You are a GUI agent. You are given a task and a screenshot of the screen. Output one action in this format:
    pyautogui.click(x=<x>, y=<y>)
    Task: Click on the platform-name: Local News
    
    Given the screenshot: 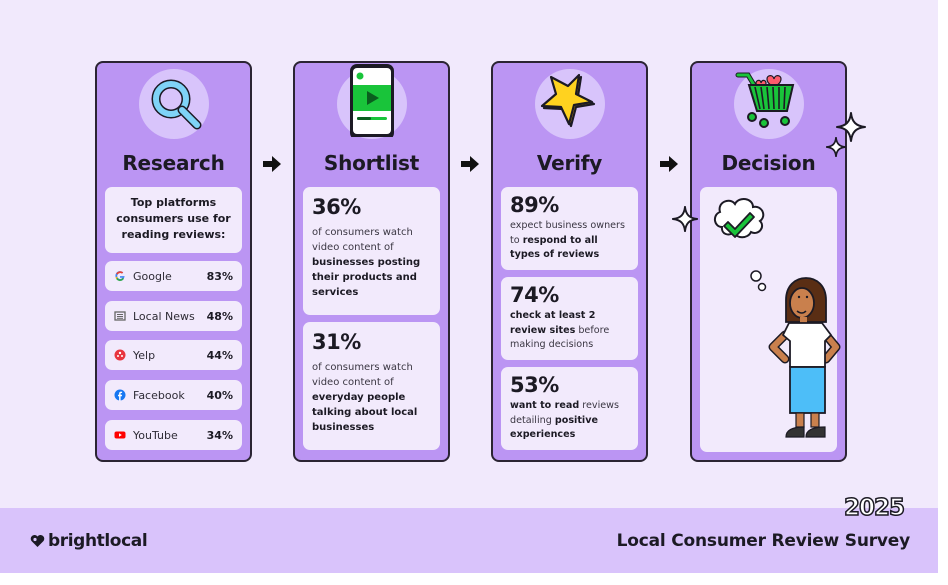 What is the action you would take?
    pyautogui.click(x=164, y=316)
    